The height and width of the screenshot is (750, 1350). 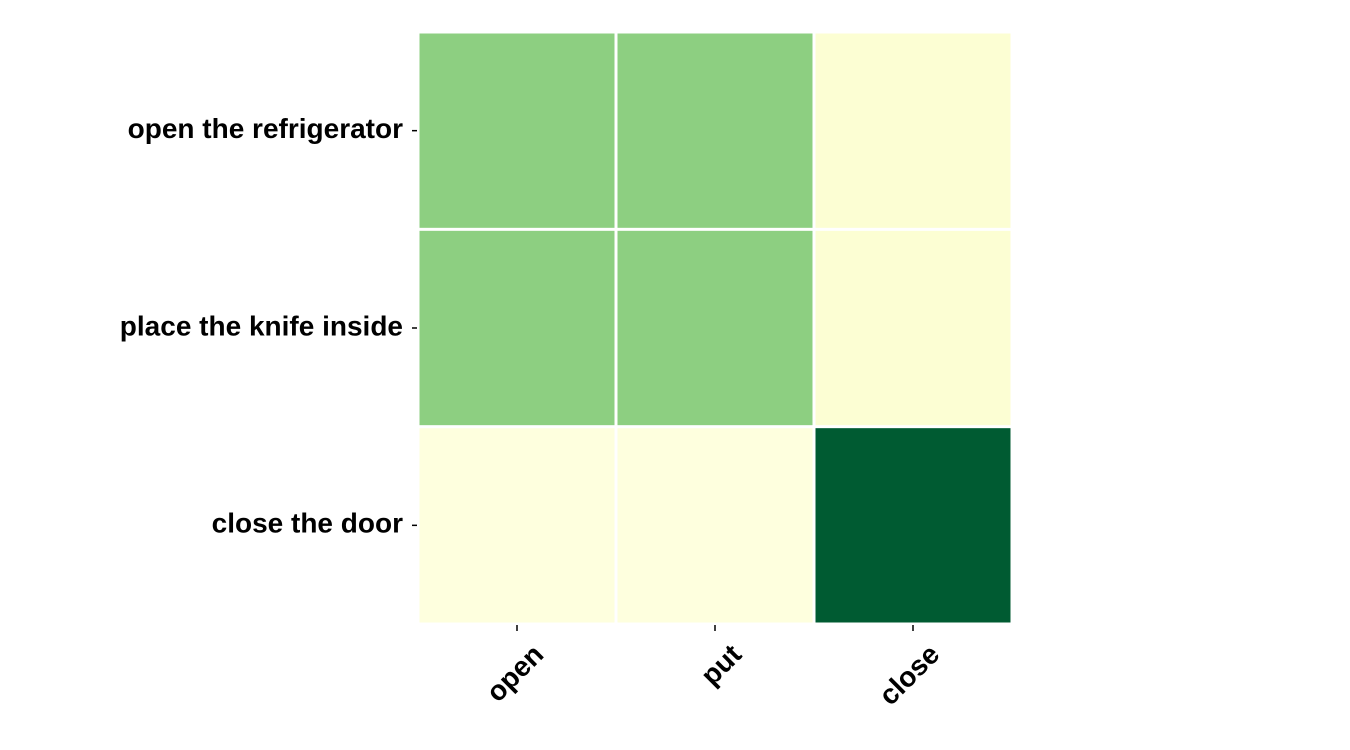 I want to click on heatmap-cell-r1-c0, so click(x=517, y=328).